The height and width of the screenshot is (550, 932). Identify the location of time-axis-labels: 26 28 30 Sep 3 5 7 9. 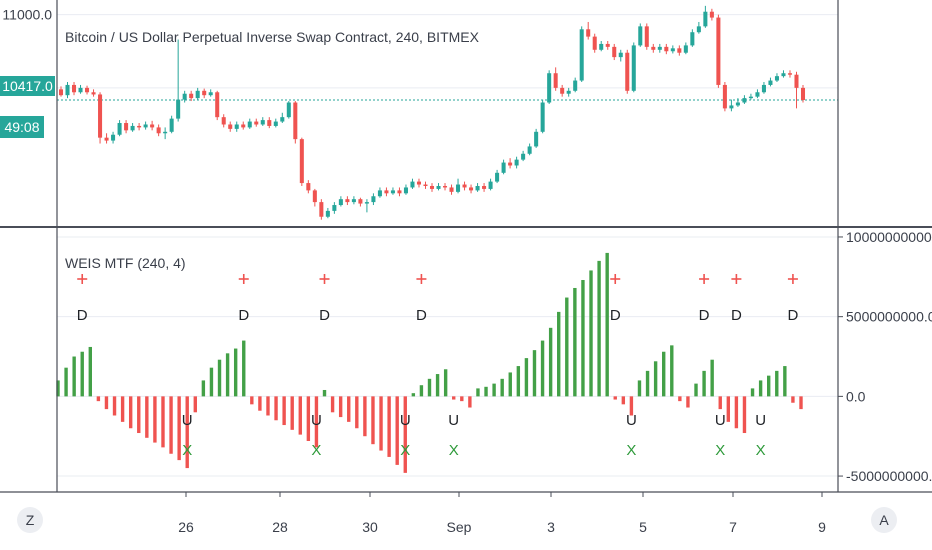
(502, 513).